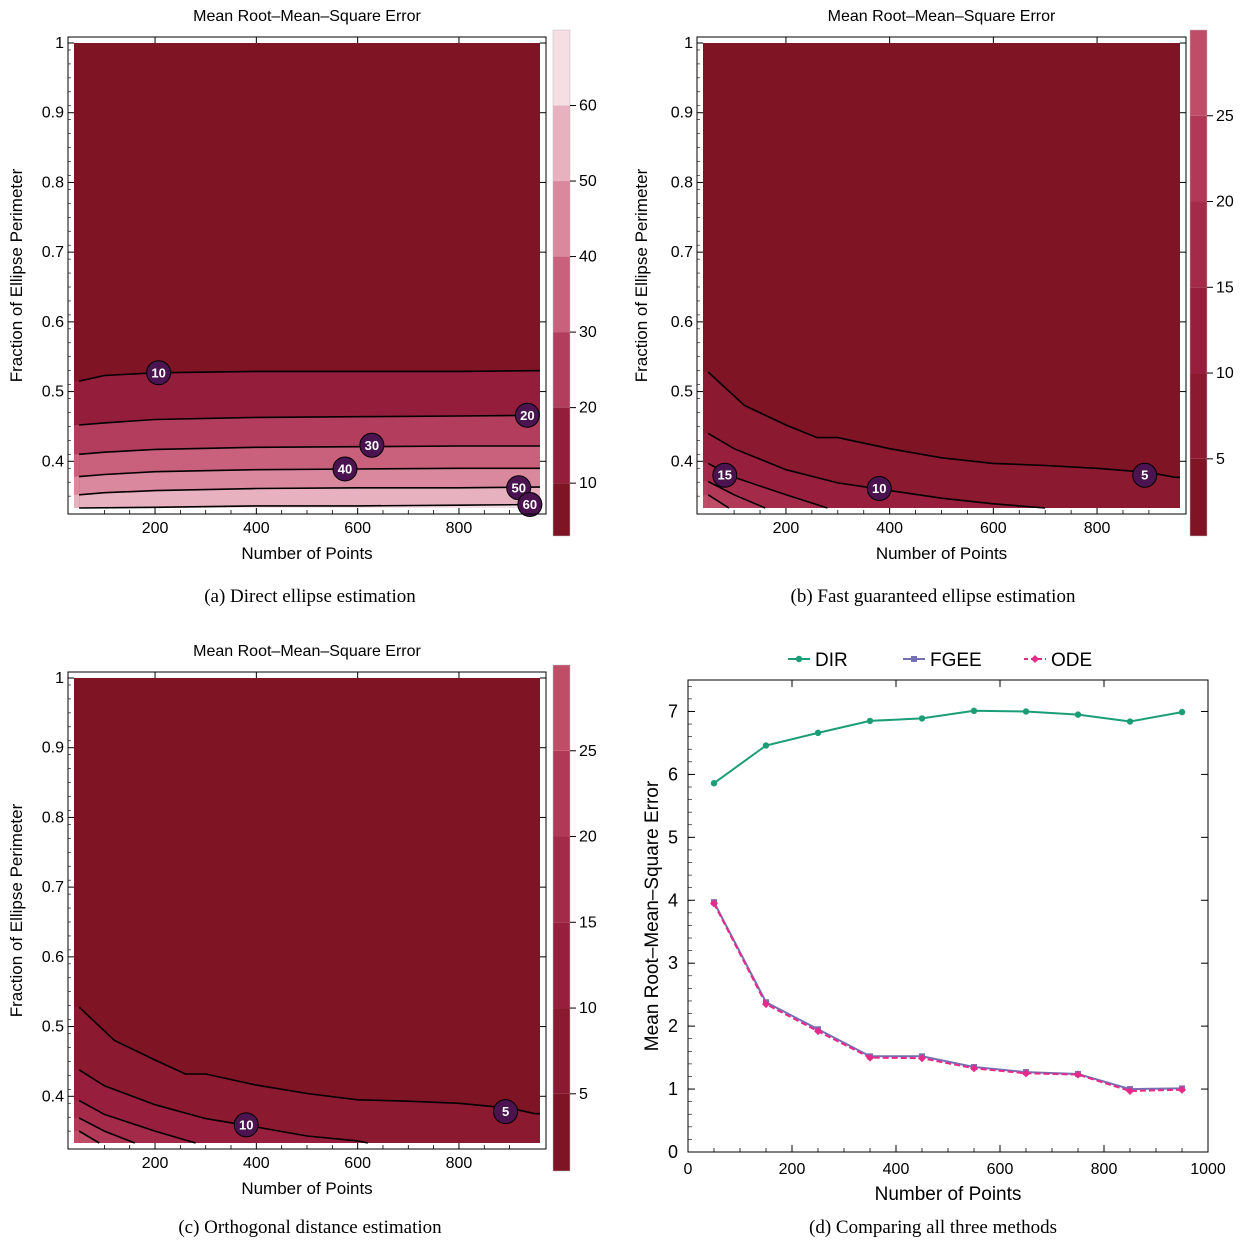 The image size is (1241, 1250). What do you see at coordinates (933, 1227) in the screenshot?
I see `caption-d: (d) Comparing all three methods` at bounding box center [933, 1227].